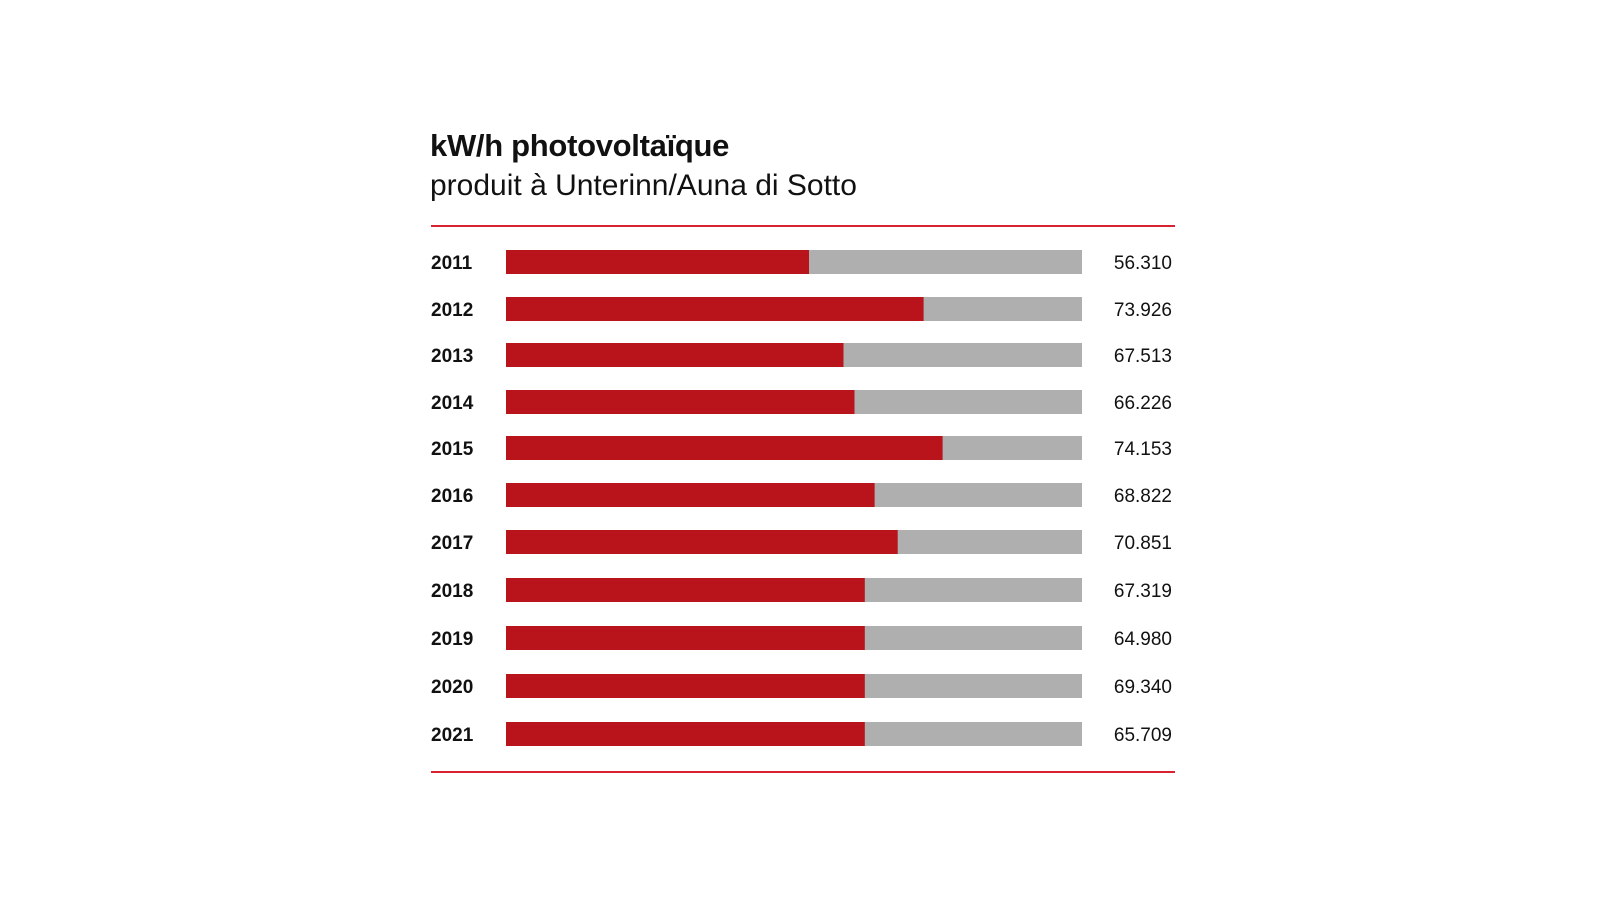  I want to click on bar-row-2013: 2013 67.513, so click(801, 355).